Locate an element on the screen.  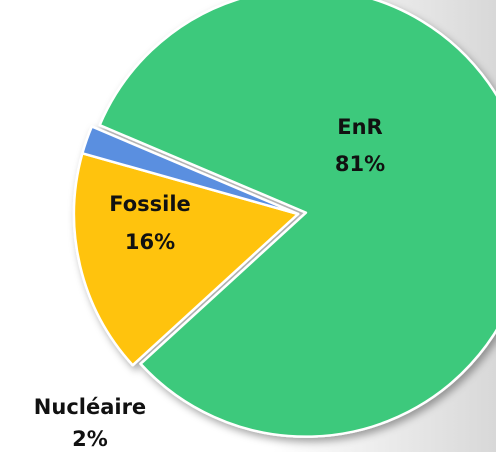
slice-label: Nucléaire is located at coordinates (90, 407).